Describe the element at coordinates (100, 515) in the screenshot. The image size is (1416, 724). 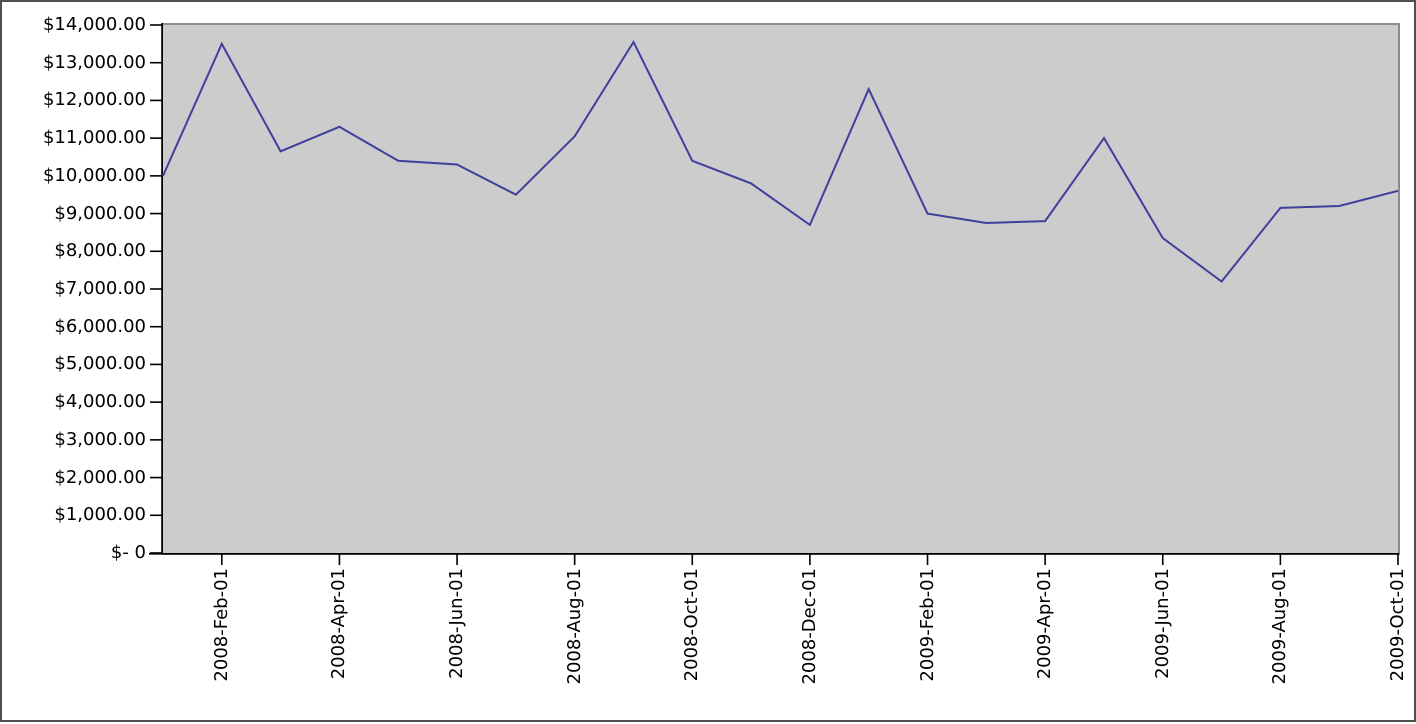
I see `y-axis-tick-label: $1,000.00` at that location.